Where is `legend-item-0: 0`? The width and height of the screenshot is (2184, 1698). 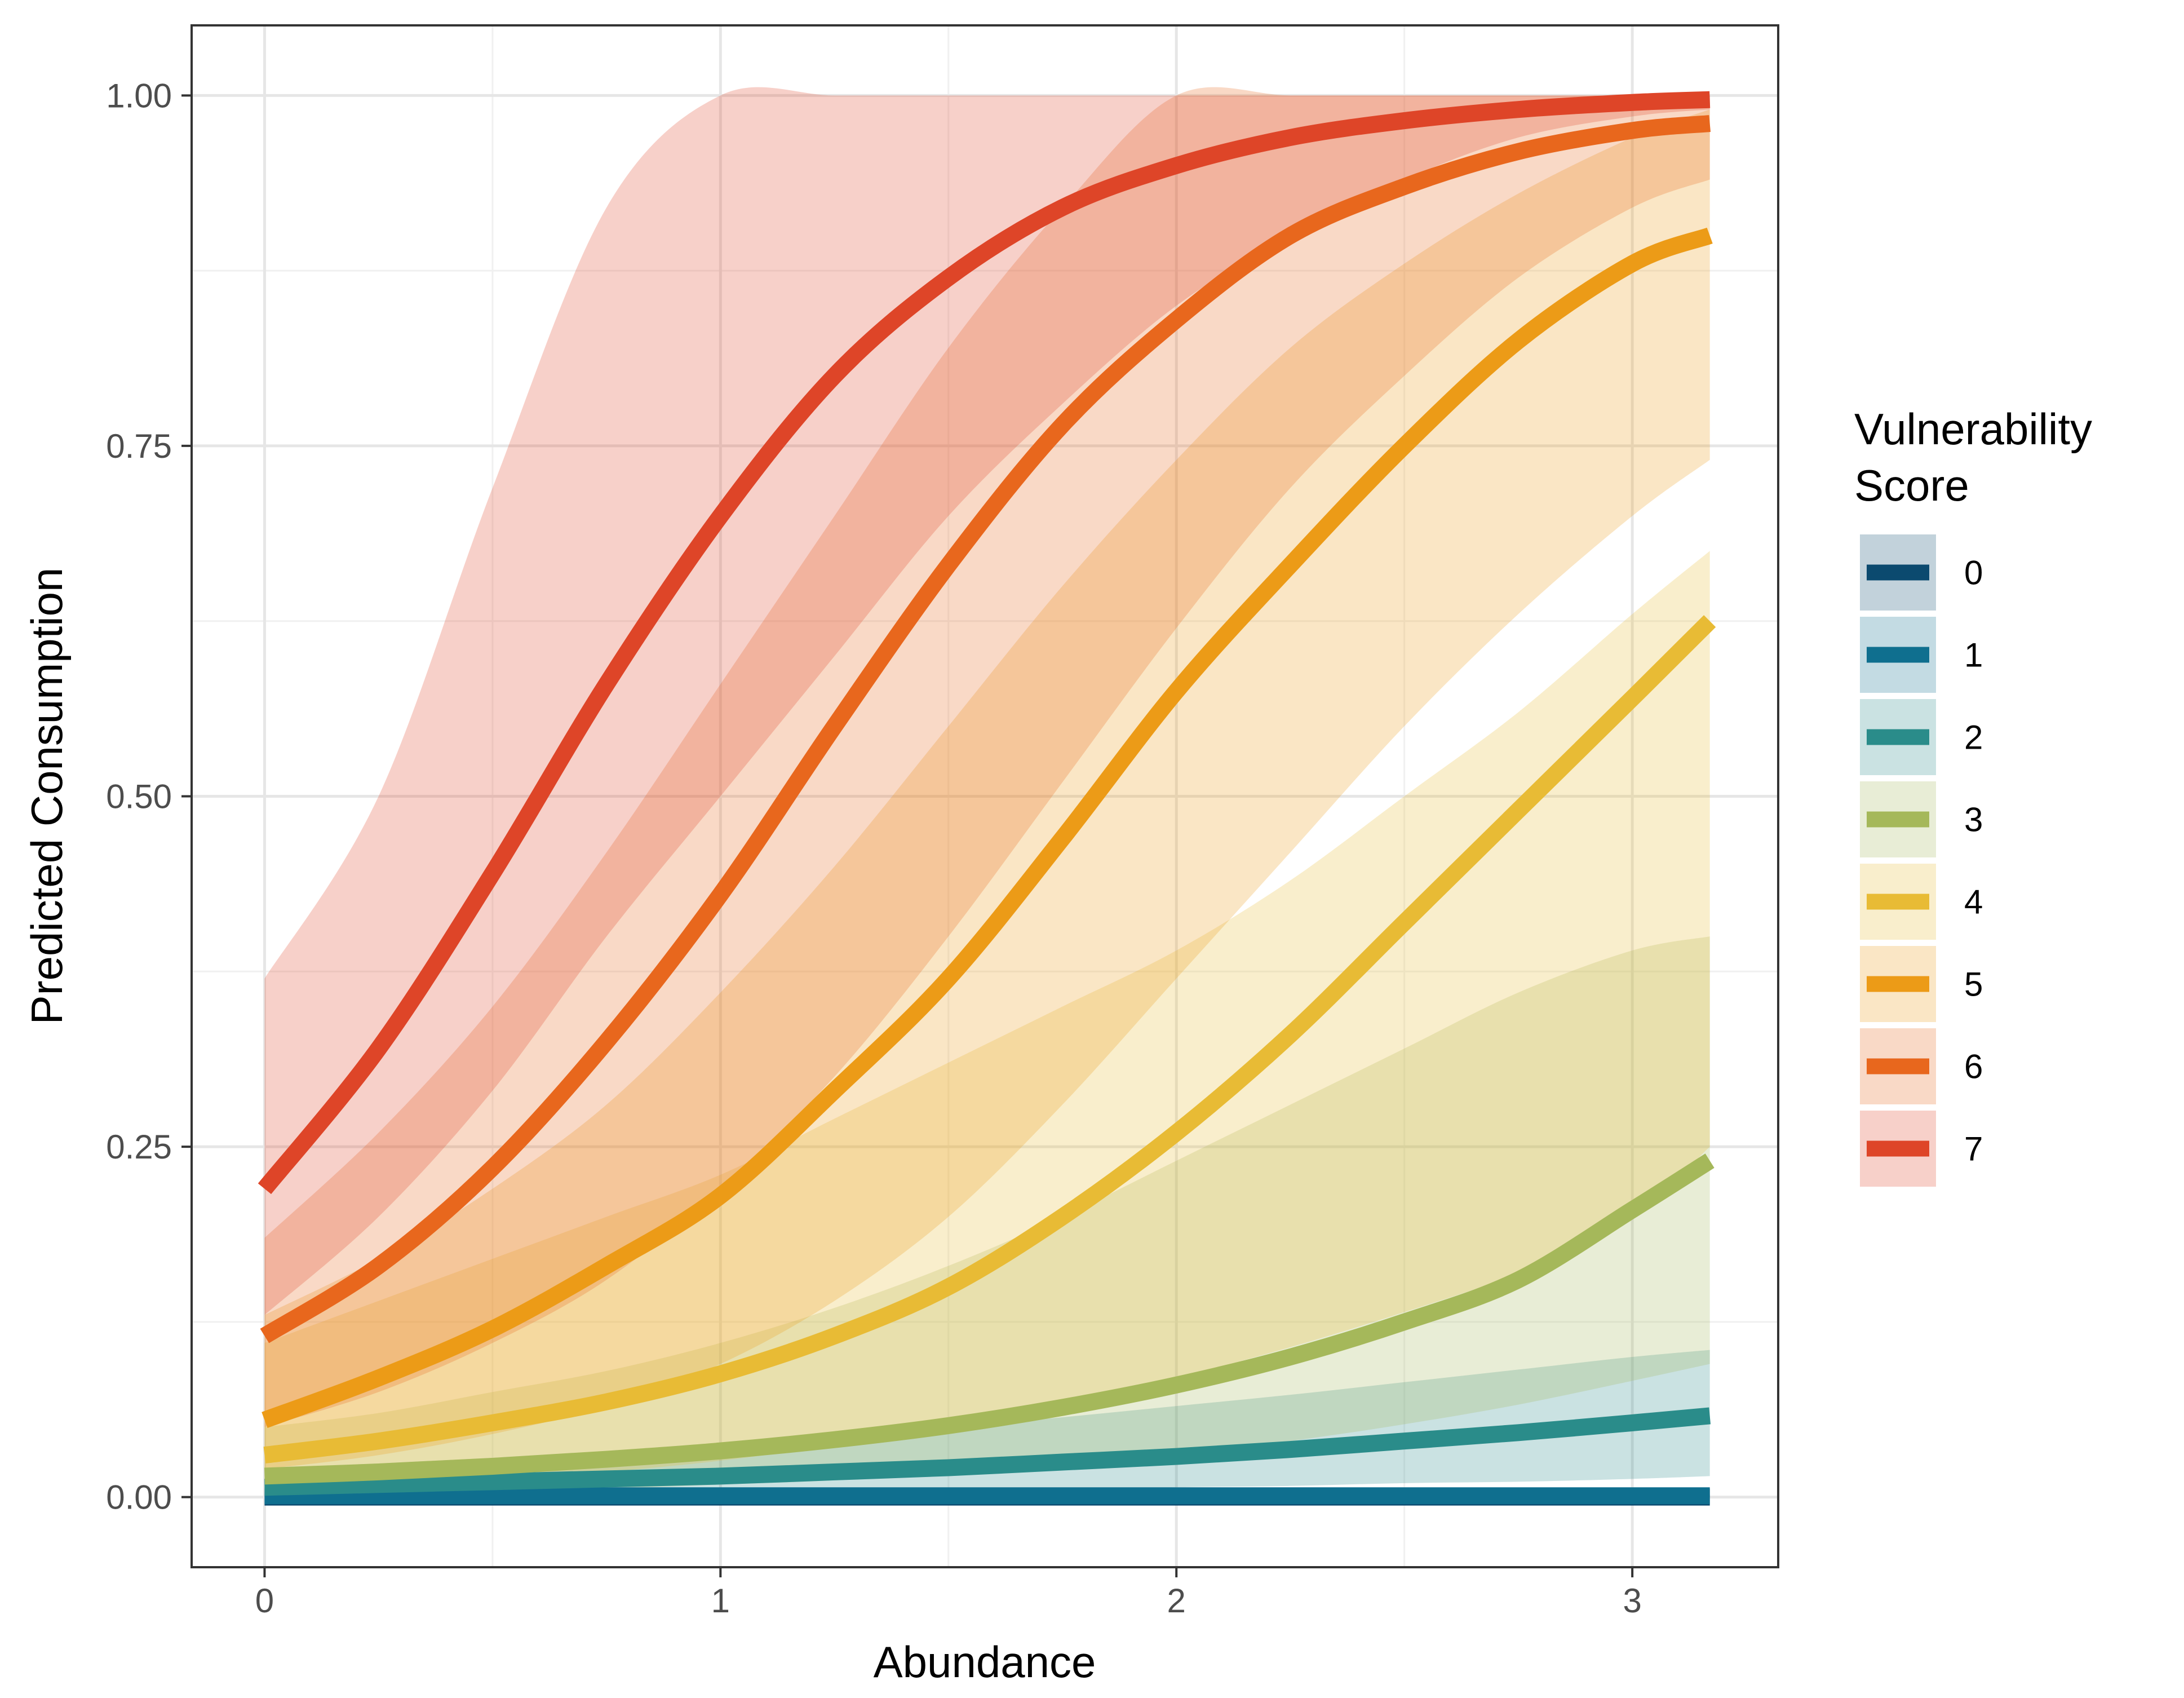 legend-item-0: 0 is located at coordinates (1921, 572).